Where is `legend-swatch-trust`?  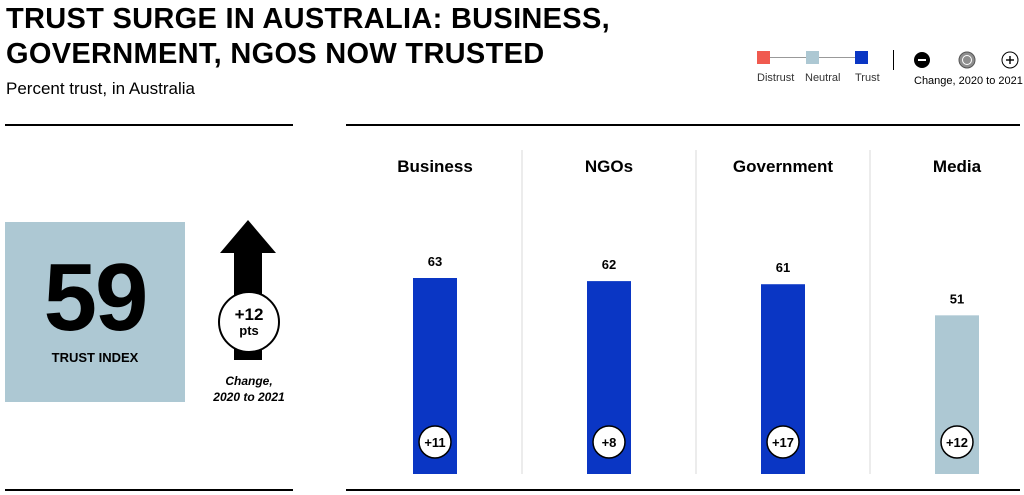
legend-swatch-trust is located at coordinates (861, 57).